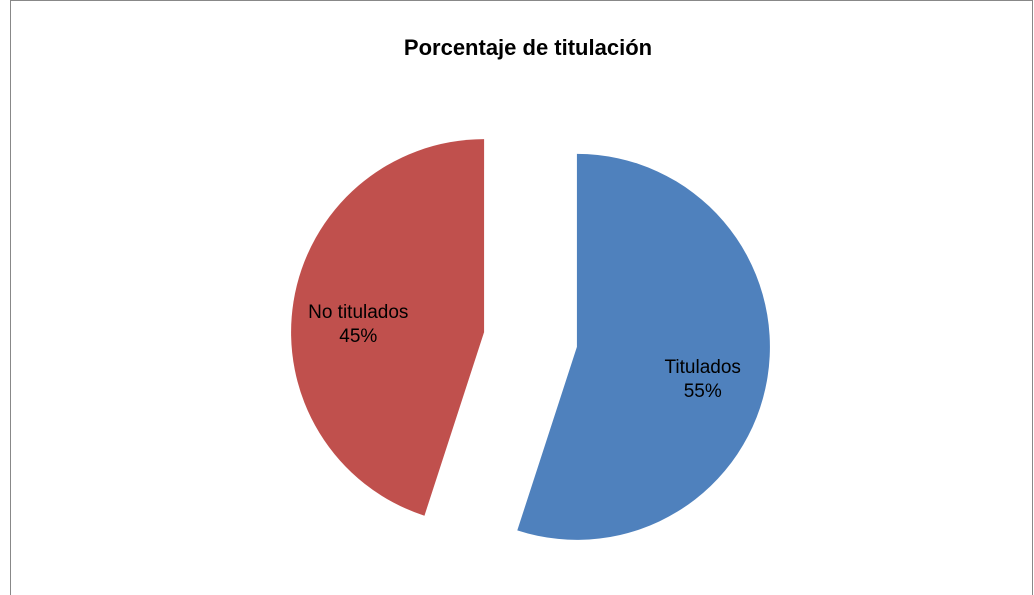 The image size is (1034, 595). What do you see at coordinates (358, 312) in the screenshot?
I see `slice-category-label: No titulados` at bounding box center [358, 312].